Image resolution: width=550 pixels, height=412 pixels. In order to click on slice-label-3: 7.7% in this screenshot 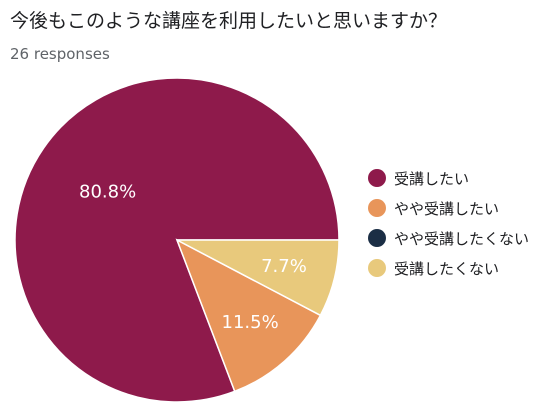, I will do `click(284, 266)`.